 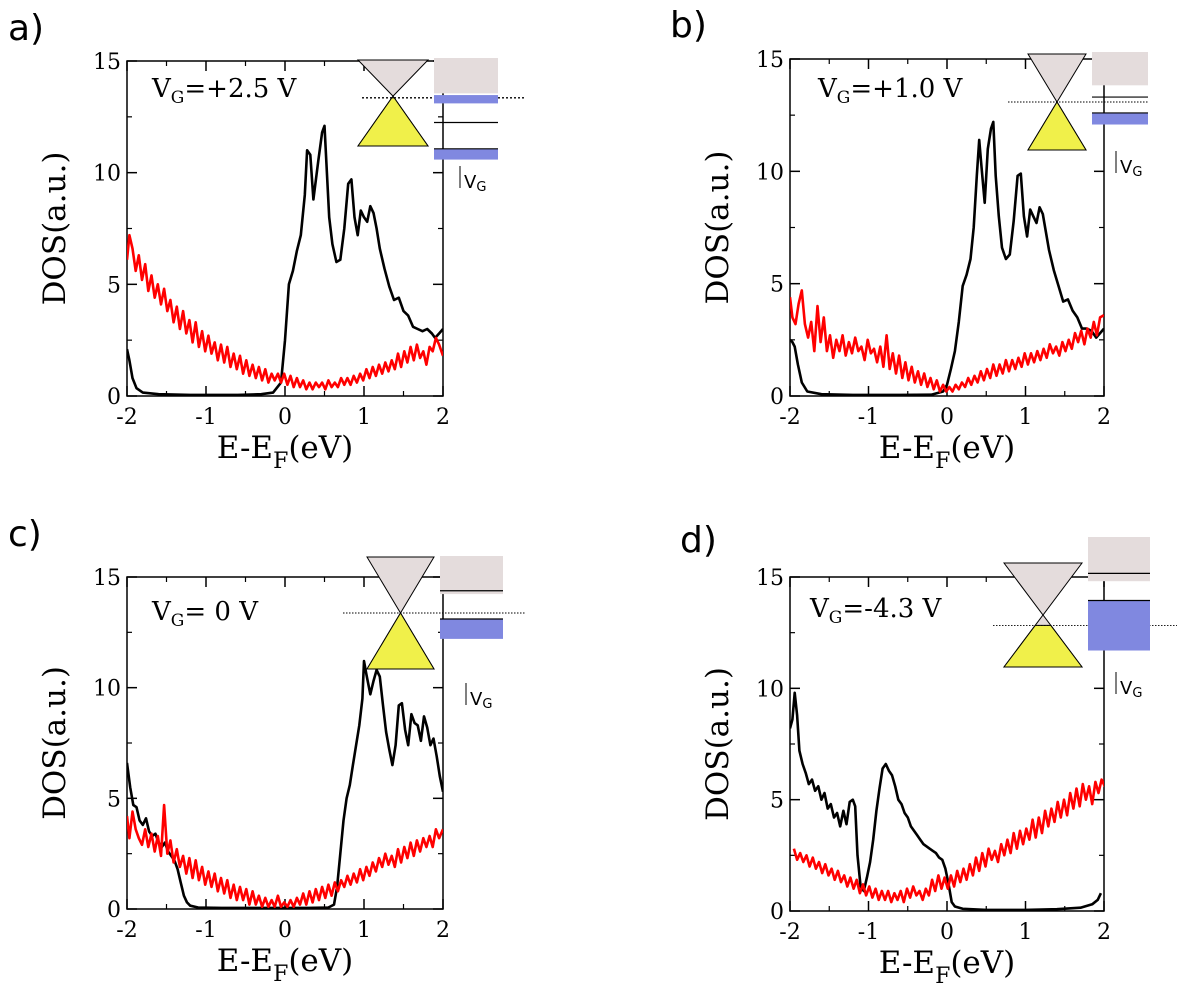 I want to click on vg-annotation: VG=-4.3 V, so click(x=876, y=611).